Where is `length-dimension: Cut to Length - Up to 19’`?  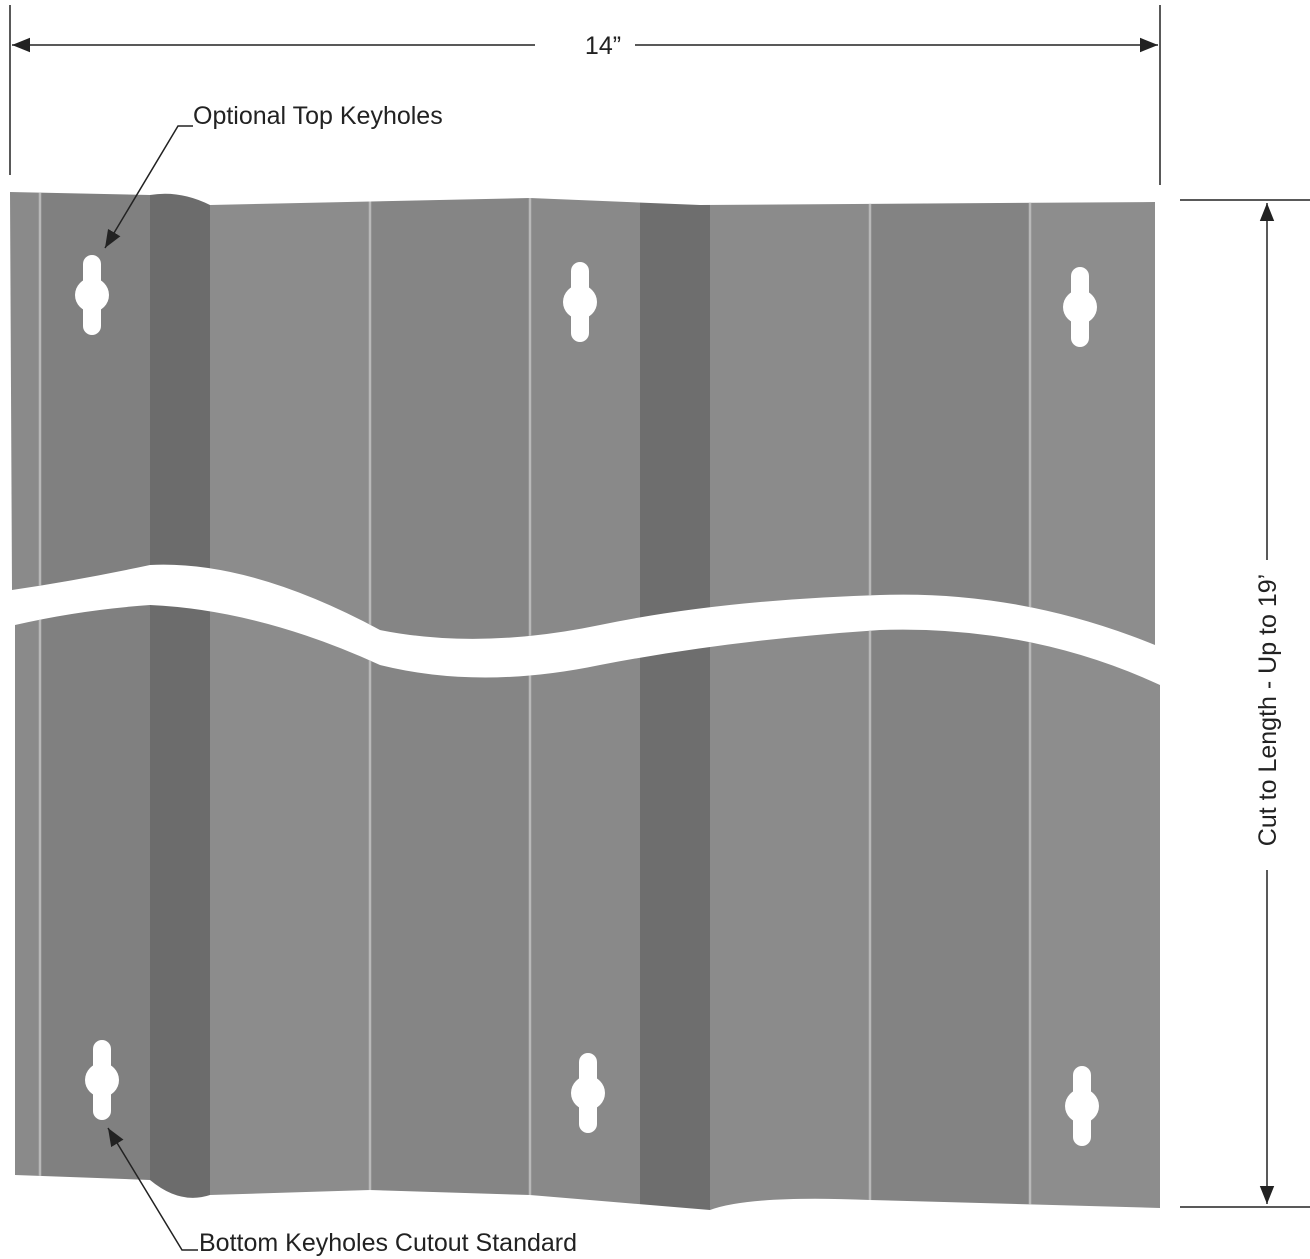
length-dimension: Cut to Length - Up to 19’ is located at coordinates (1245, 703).